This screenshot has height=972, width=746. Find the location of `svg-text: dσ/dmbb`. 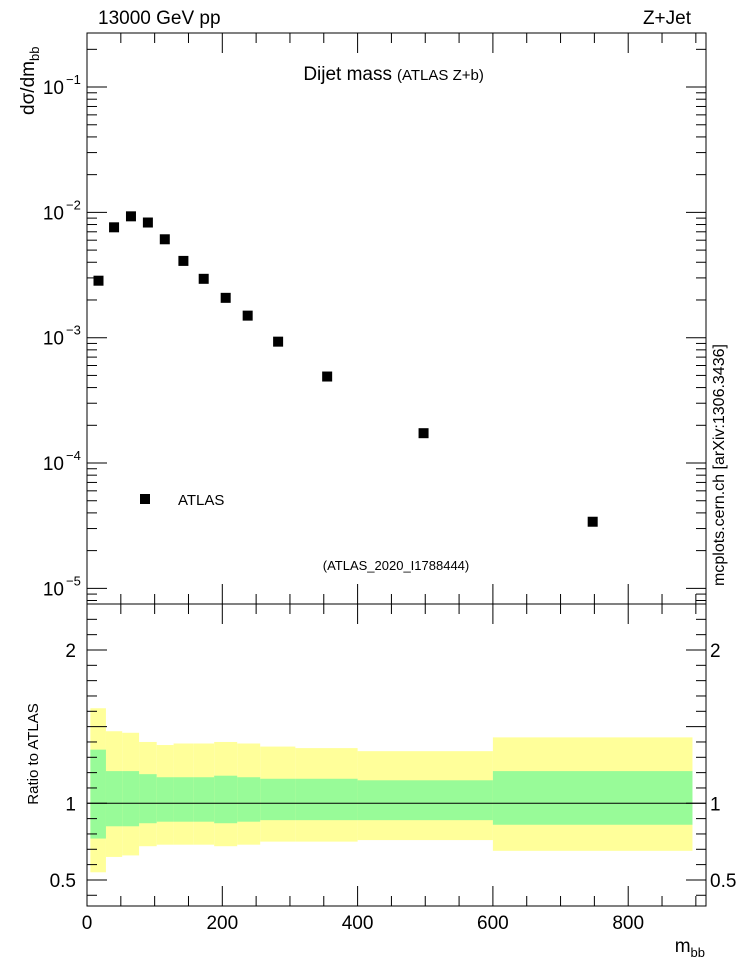

svg-text: dσ/dmbb is located at coordinates (30, 81).